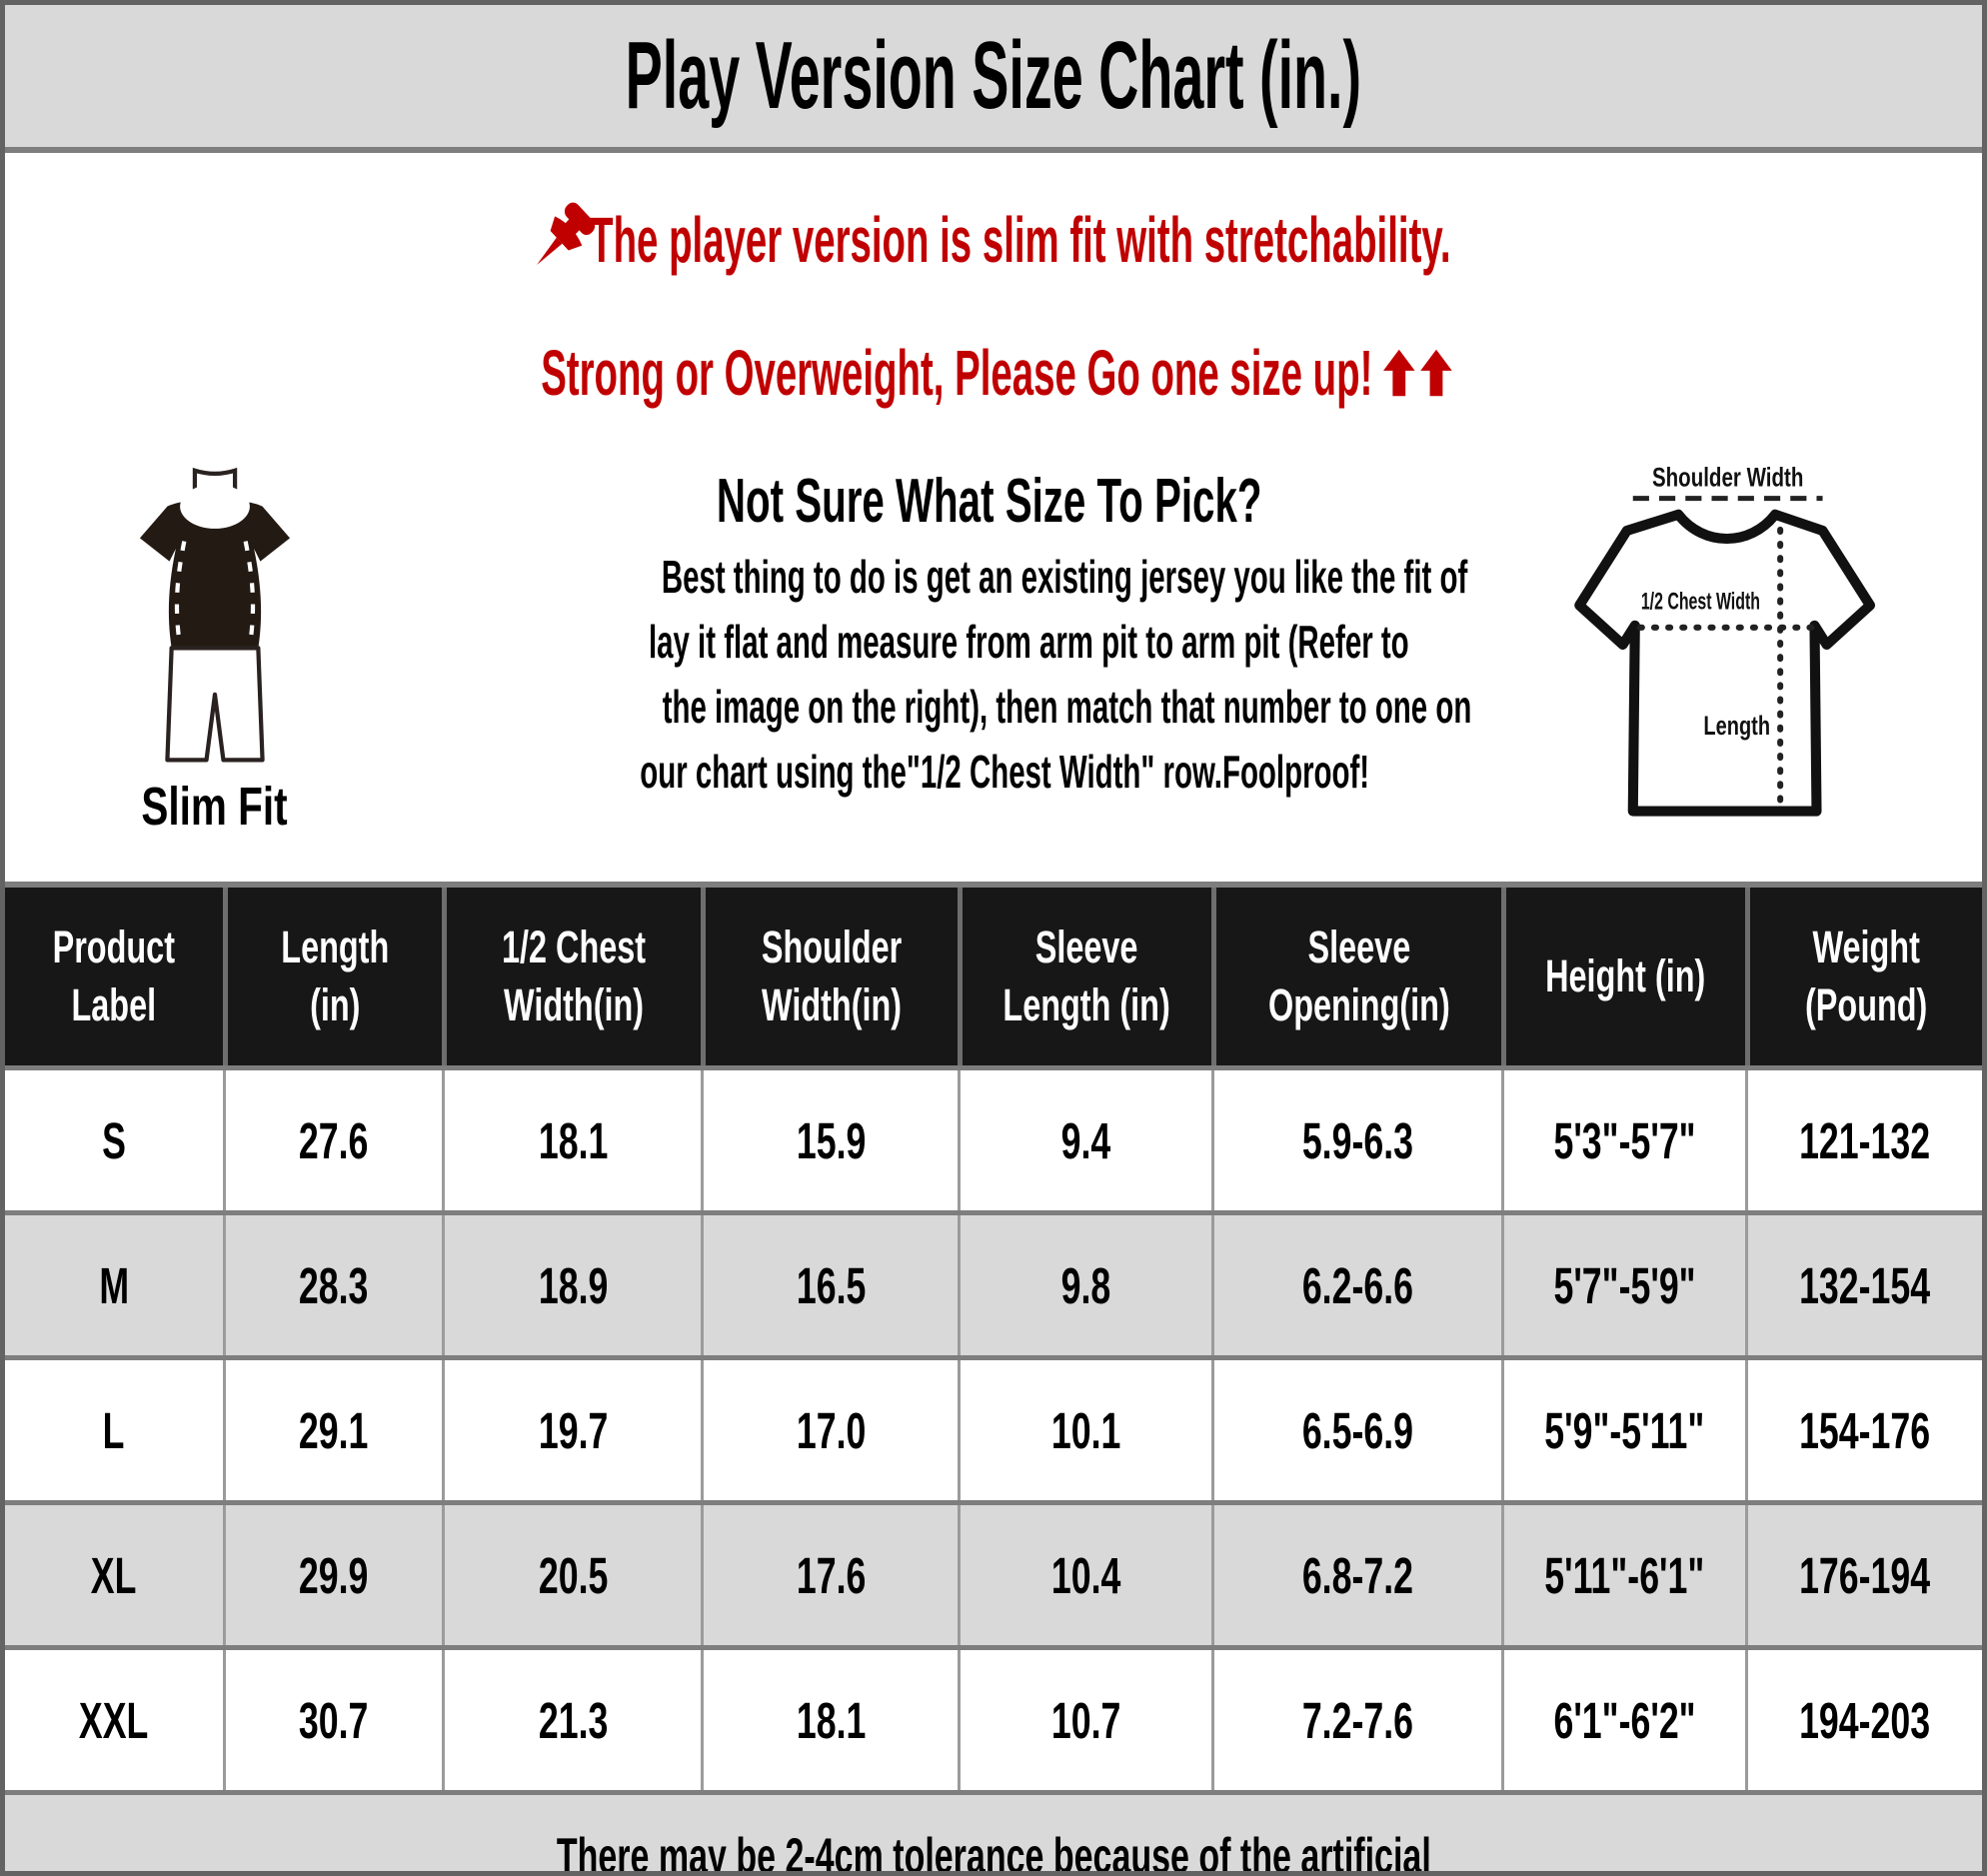 This screenshot has width=1987, height=1876. I want to click on size-cell: 5'9"-5'11", so click(1622, 1430).